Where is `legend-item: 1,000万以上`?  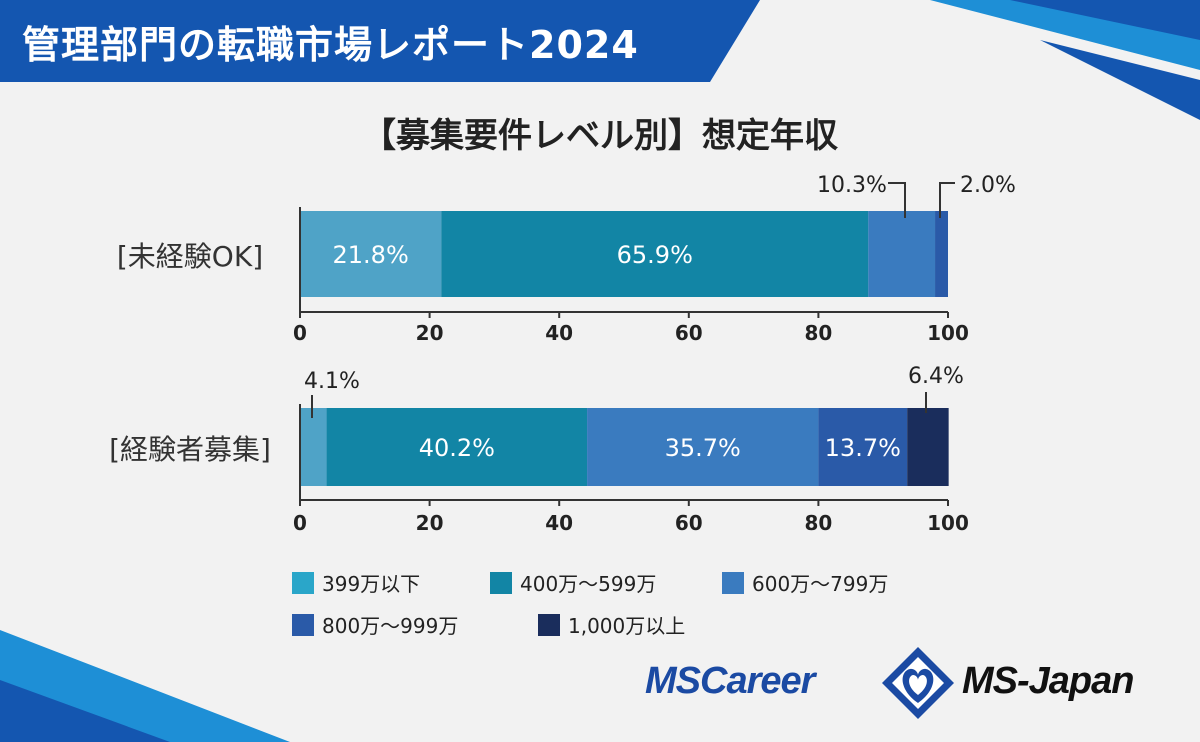 legend-item: 1,000万以上 is located at coordinates (611, 624).